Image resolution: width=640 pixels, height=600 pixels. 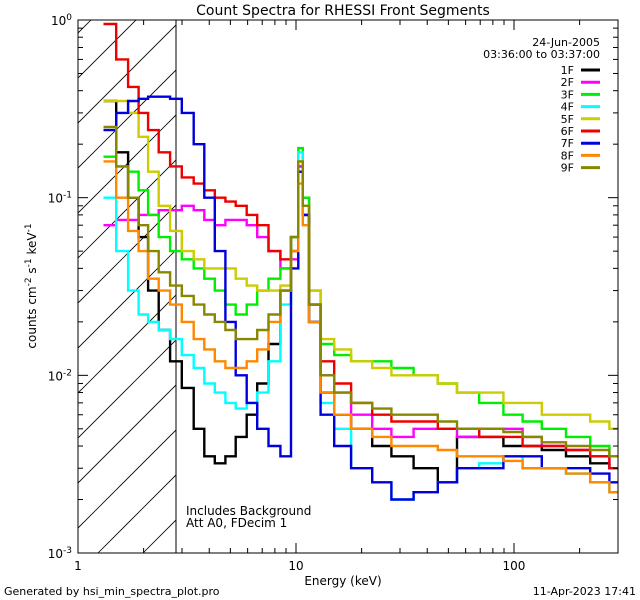 What do you see at coordinates (584, 591) in the screenshot?
I see `footer-timestamp: 11-Apr-2023 17:41` at bounding box center [584, 591].